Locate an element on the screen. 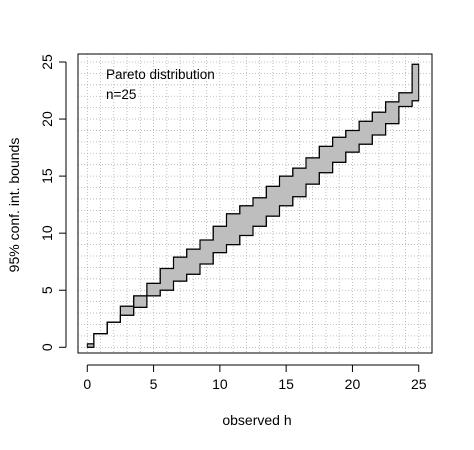 The image size is (474, 450). x-tick-label: 0 is located at coordinates (87, 384).